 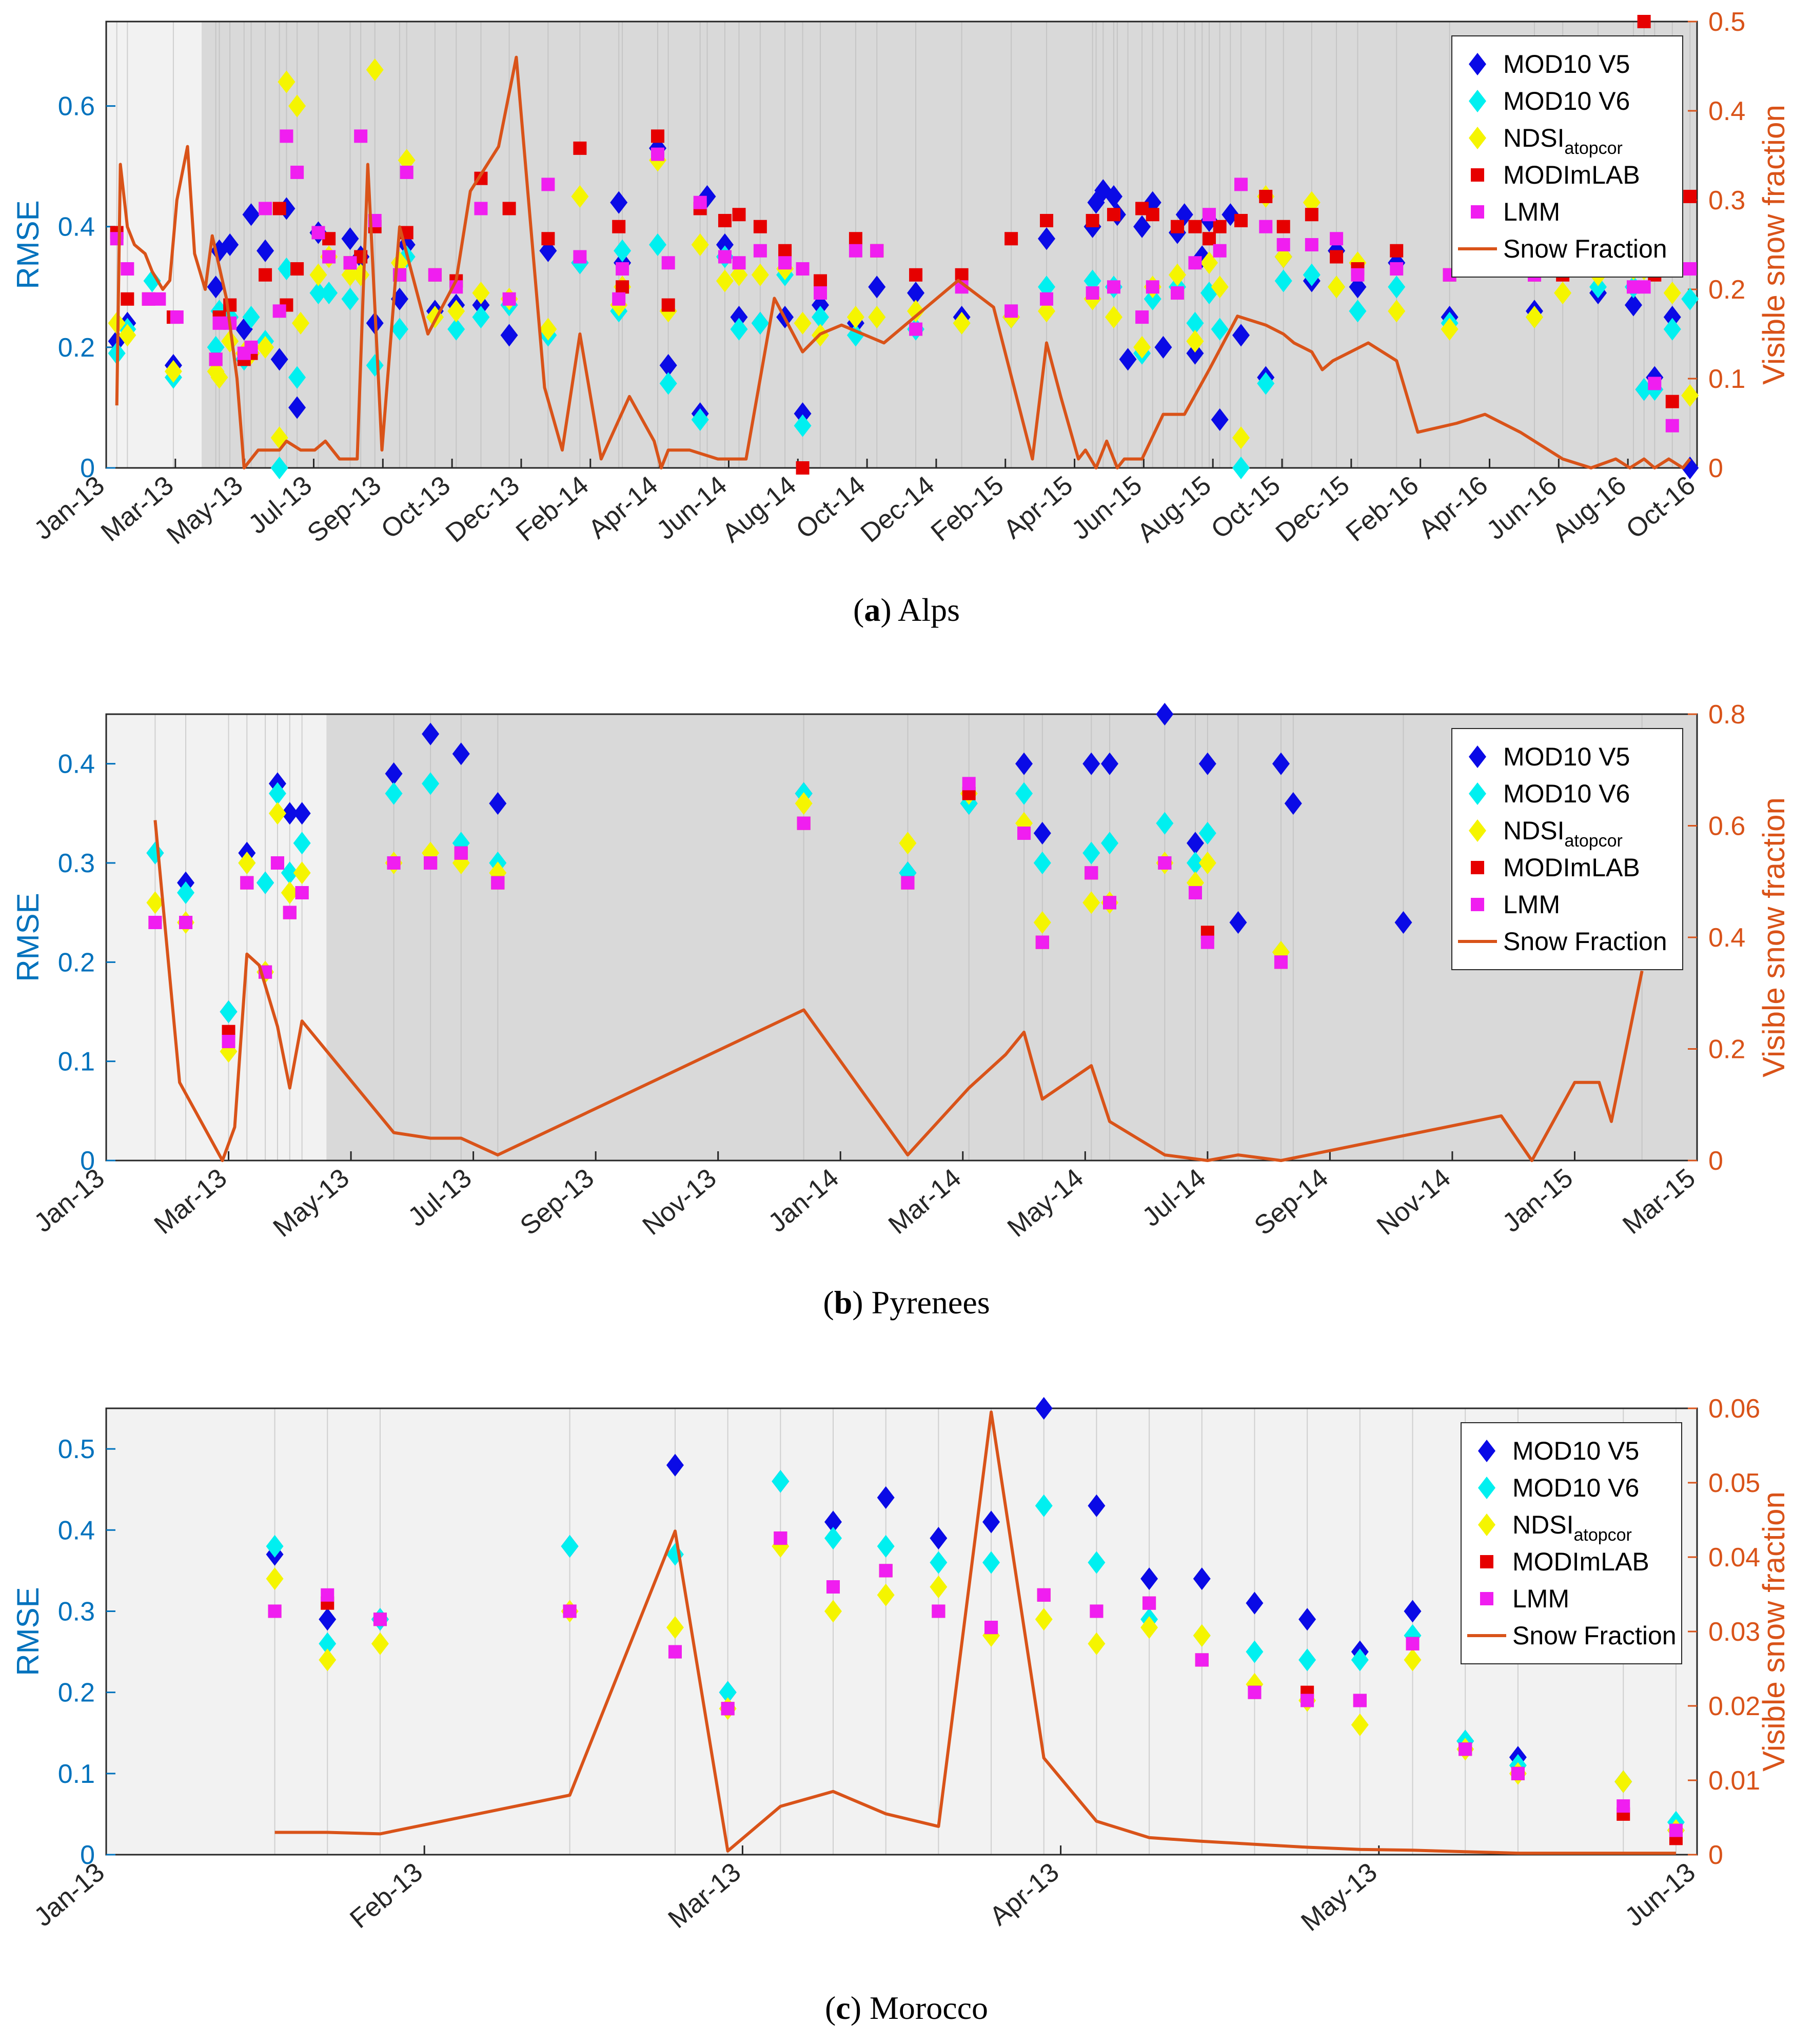 What do you see at coordinates (1602, 1535) in the screenshot?
I see `legend-label-subscript: atopcor` at bounding box center [1602, 1535].